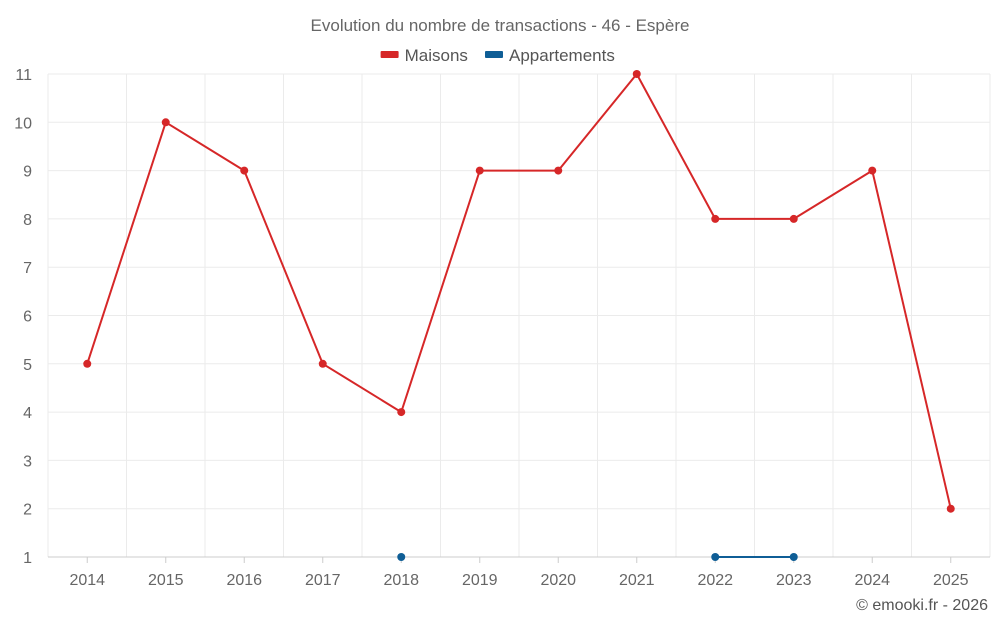 This screenshot has width=1000, height=625. I want to click on legend-item-appartements: Appartements, so click(550, 55).